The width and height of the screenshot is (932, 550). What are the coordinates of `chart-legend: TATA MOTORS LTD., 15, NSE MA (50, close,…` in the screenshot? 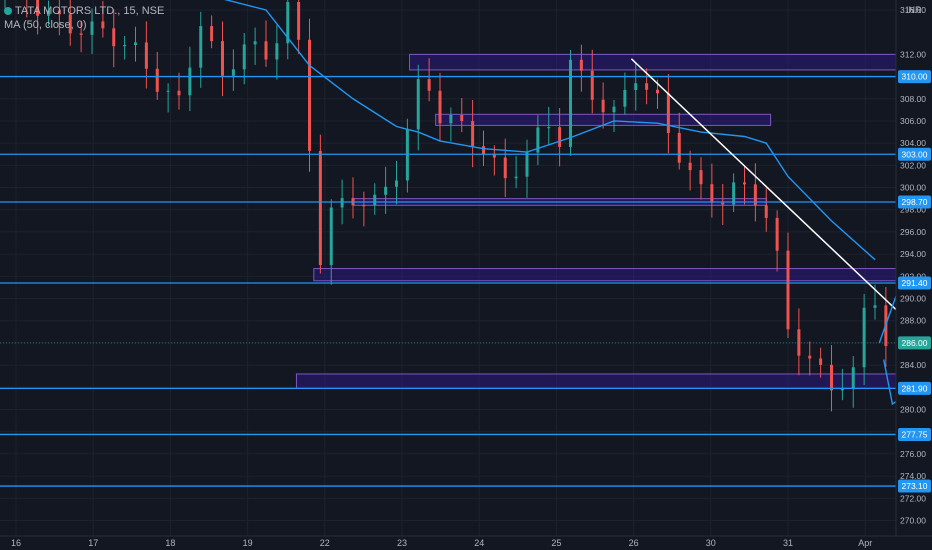 It's located at (84, 18).